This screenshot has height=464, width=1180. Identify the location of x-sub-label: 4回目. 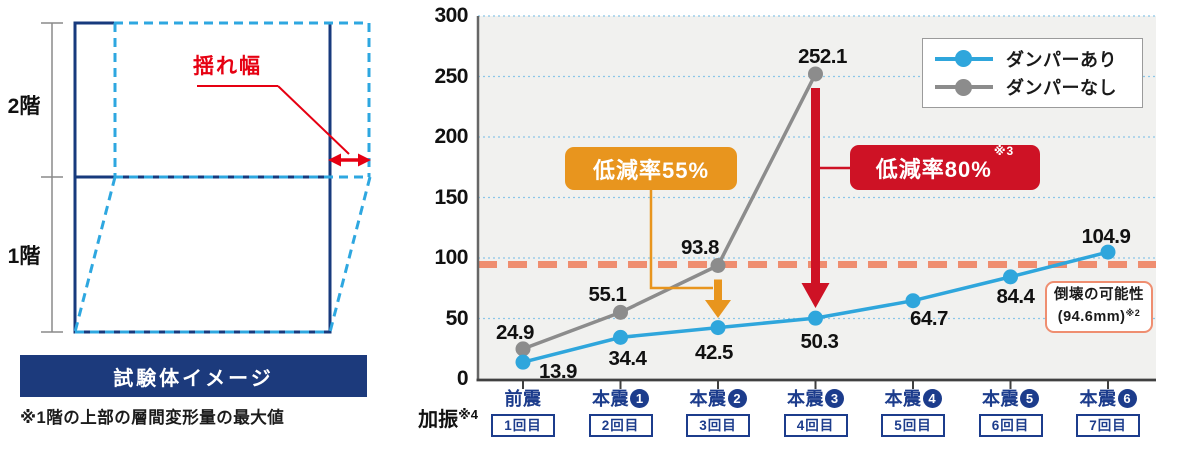
(815, 425).